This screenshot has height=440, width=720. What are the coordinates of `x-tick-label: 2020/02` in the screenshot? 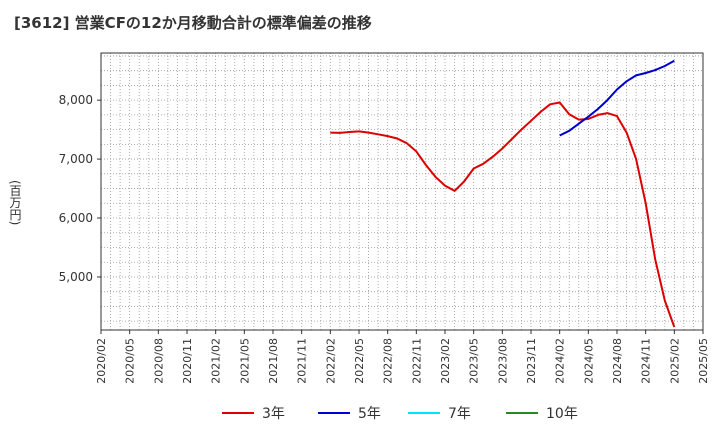 It's located at (101, 361).